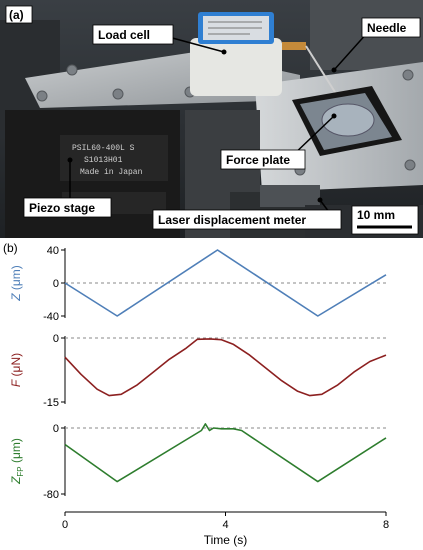 The image size is (423, 550). What do you see at coordinates (16, 283) in the screenshot?
I see `y-axis-label: Z (μm)` at bounding box center [16, 283].